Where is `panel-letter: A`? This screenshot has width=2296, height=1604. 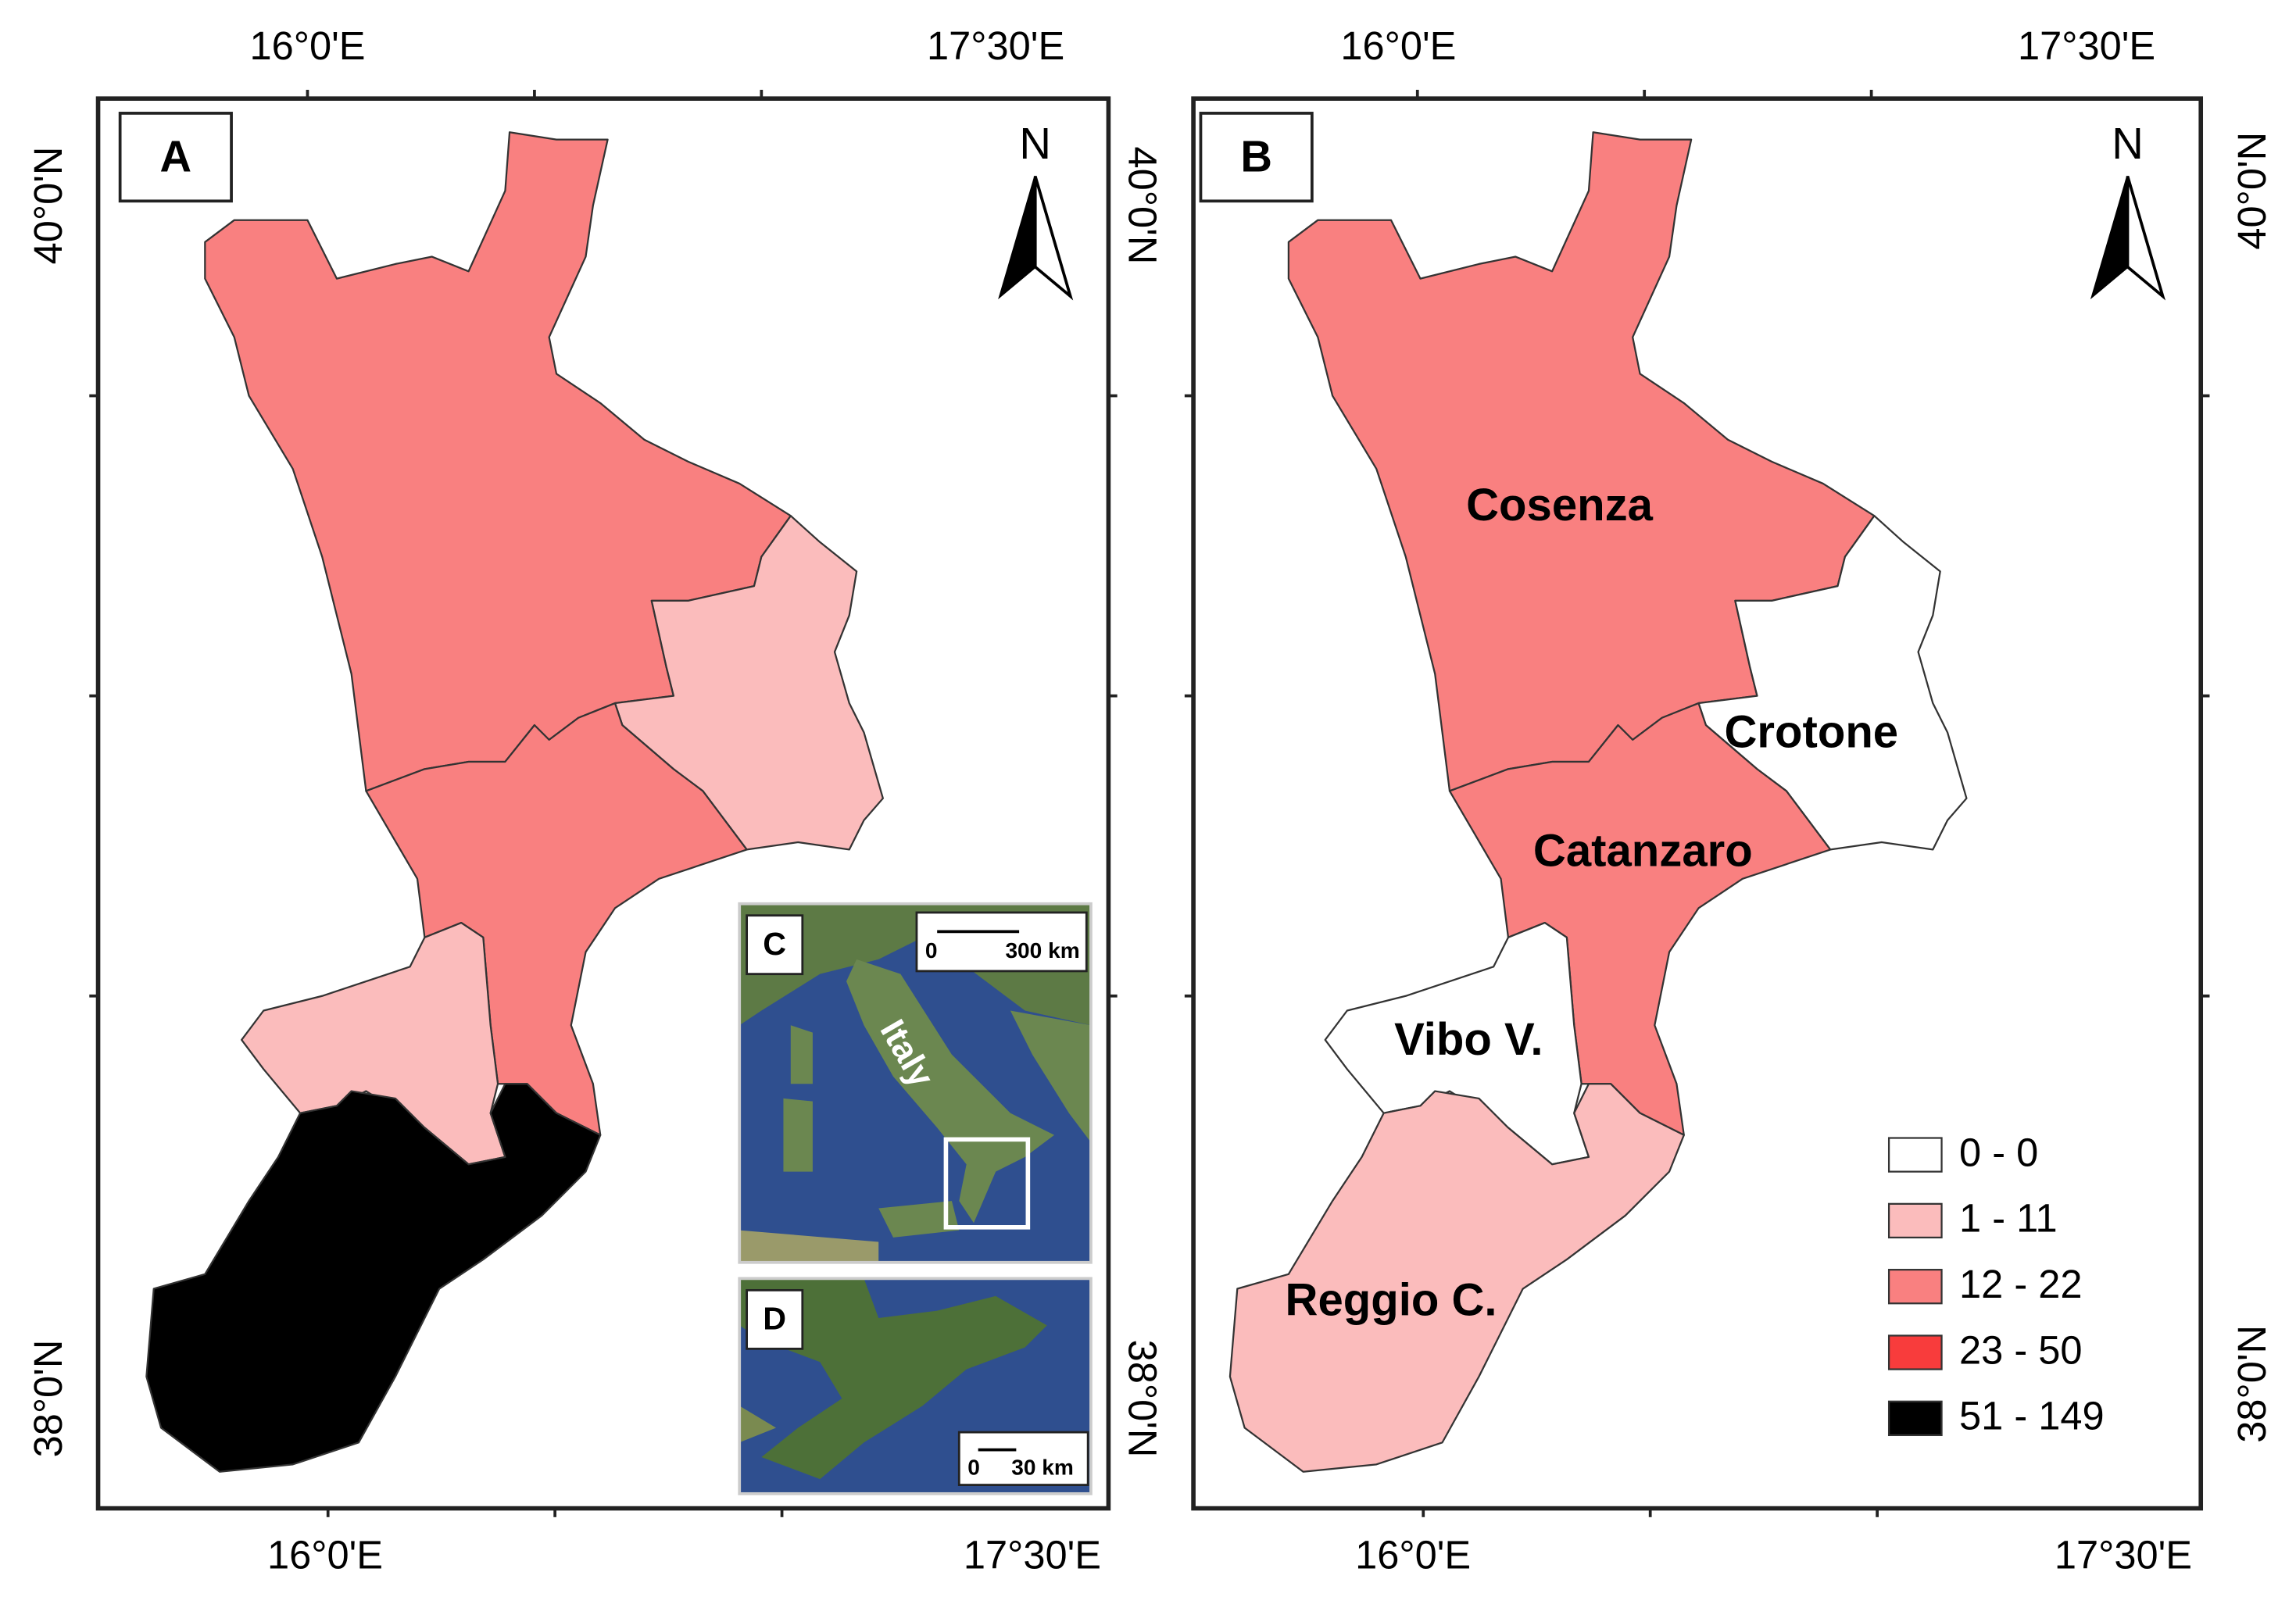
panel-letter: A is located at coordinates (176, 156).